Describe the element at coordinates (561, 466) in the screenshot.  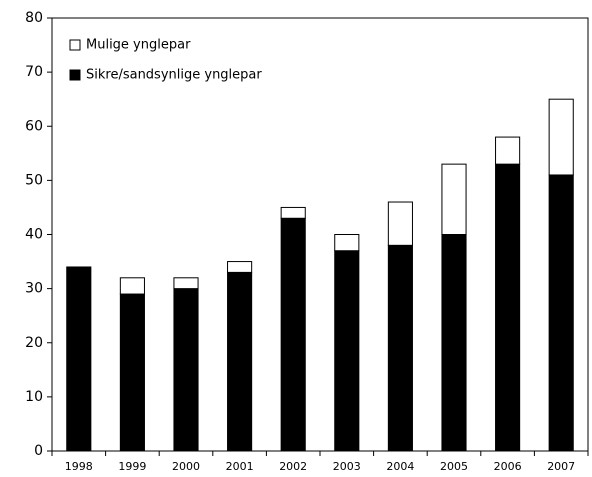
I see `x-tick-label: 2007` at that location.